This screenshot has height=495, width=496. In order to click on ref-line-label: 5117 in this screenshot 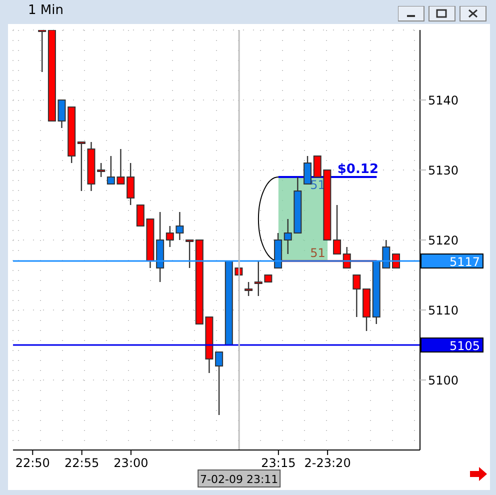, I will do `click(464, 262)`.